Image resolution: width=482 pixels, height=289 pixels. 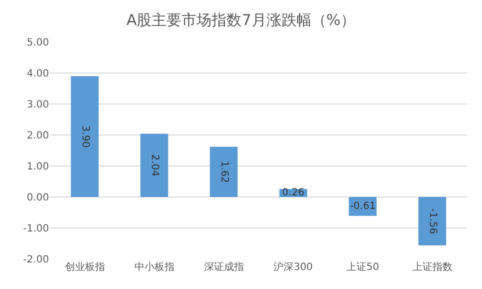 I want to click on y-tick-label: 0.00, so click(x=37, y=198).